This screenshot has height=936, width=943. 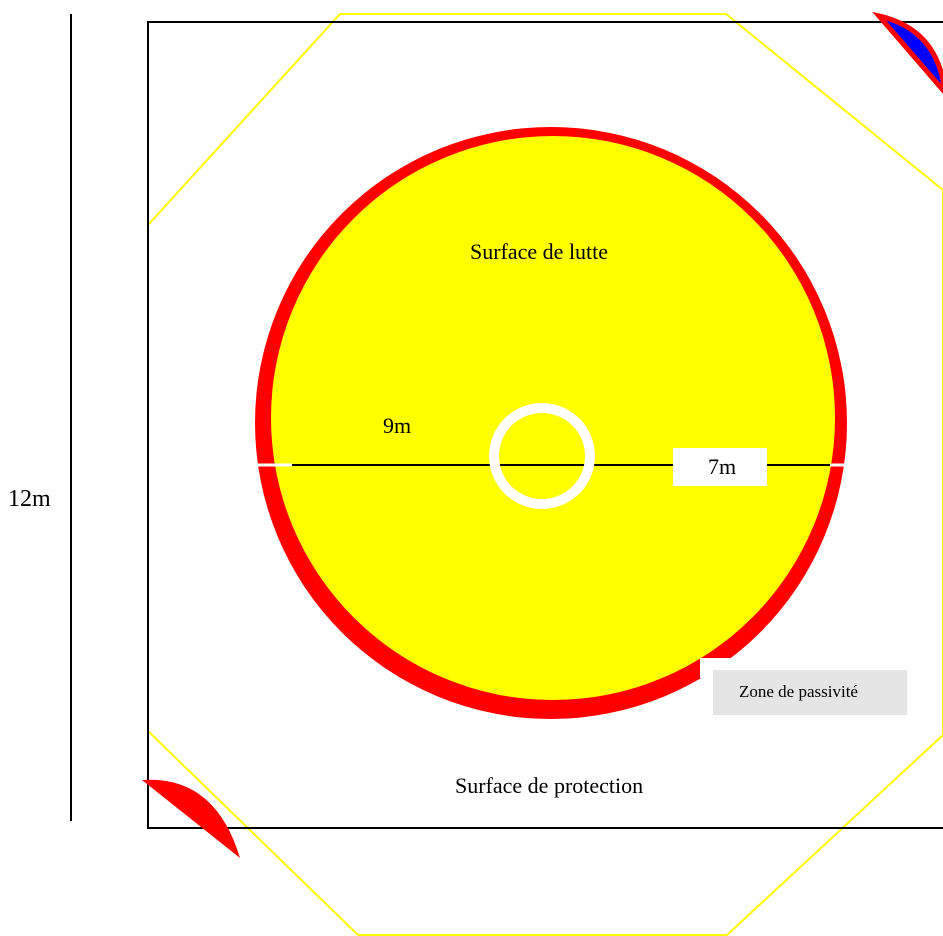 I want to click on red-corner, so click(x=191, y=818).